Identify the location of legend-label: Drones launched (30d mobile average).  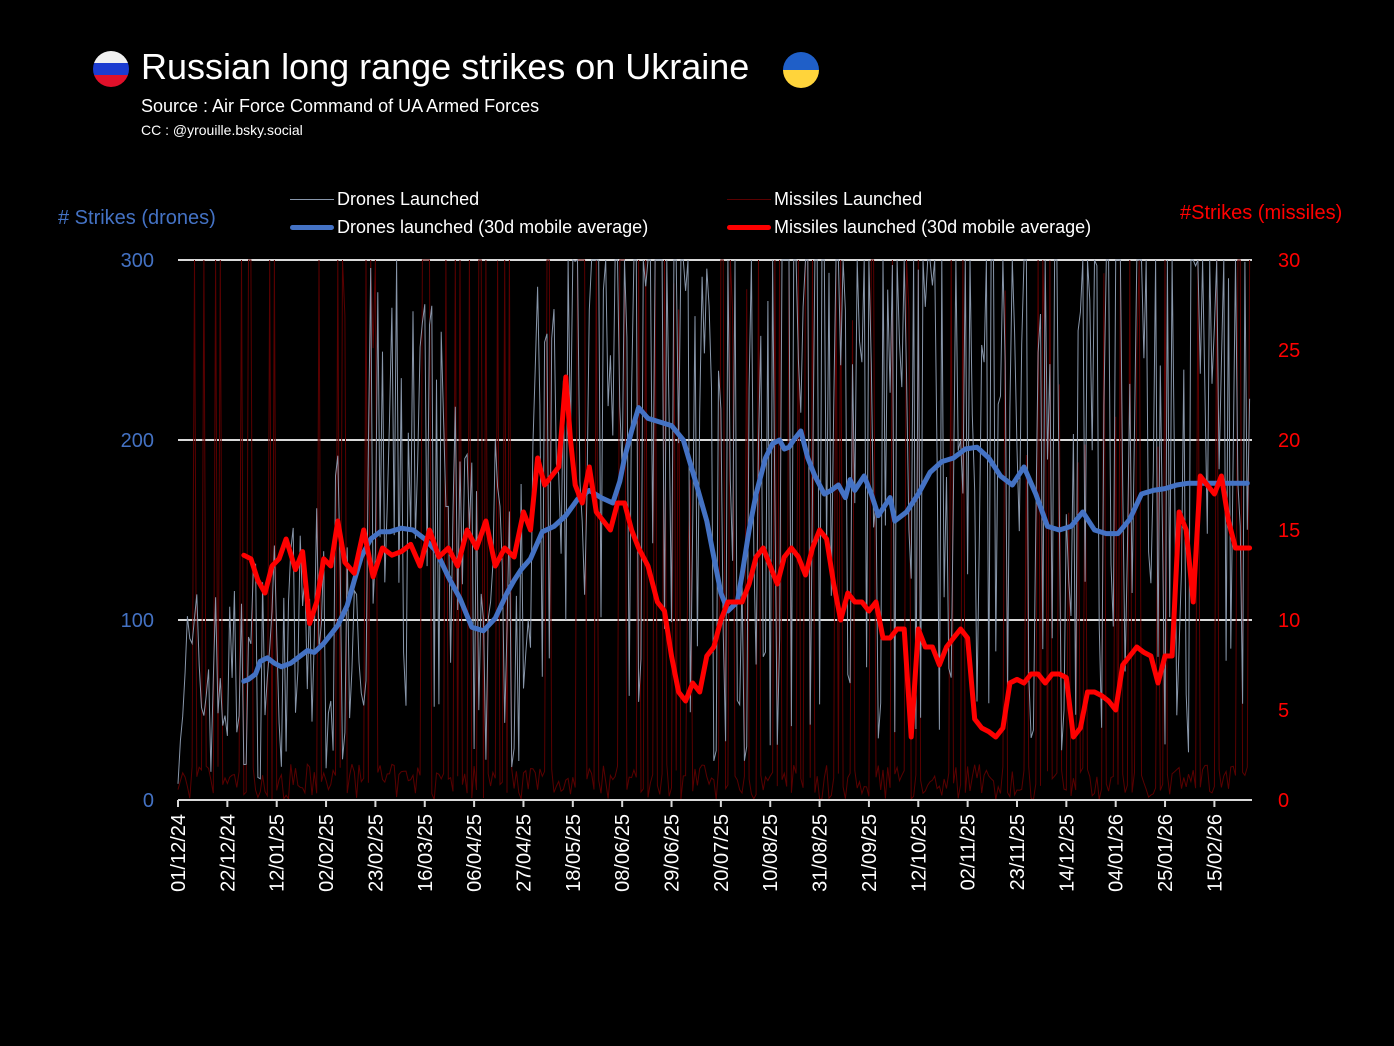
(493, 227).